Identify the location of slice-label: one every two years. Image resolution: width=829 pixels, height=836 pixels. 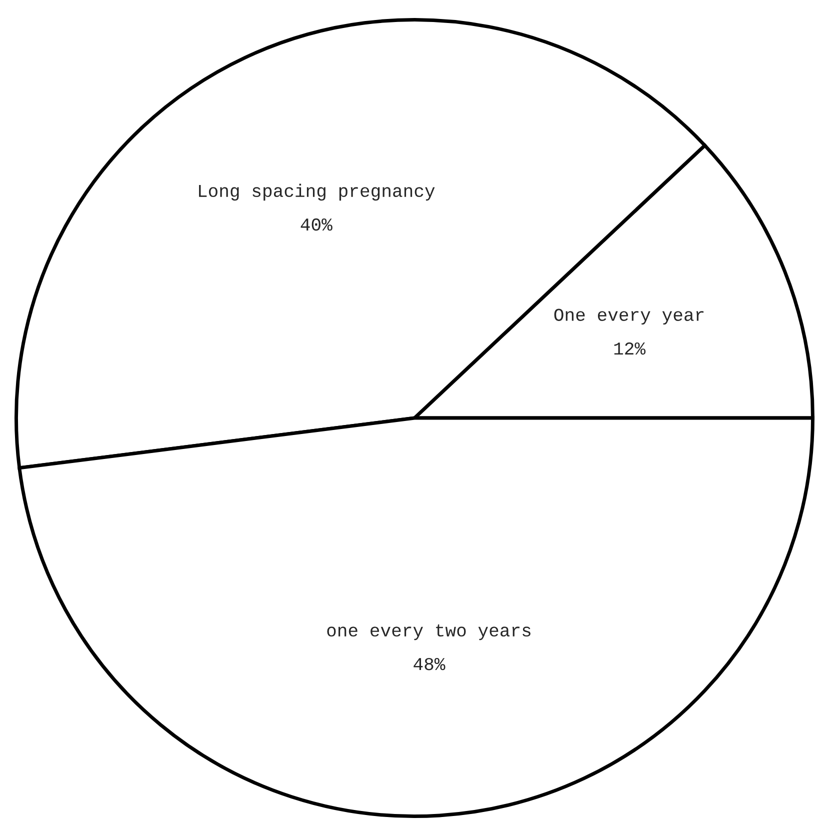
(428, 632).